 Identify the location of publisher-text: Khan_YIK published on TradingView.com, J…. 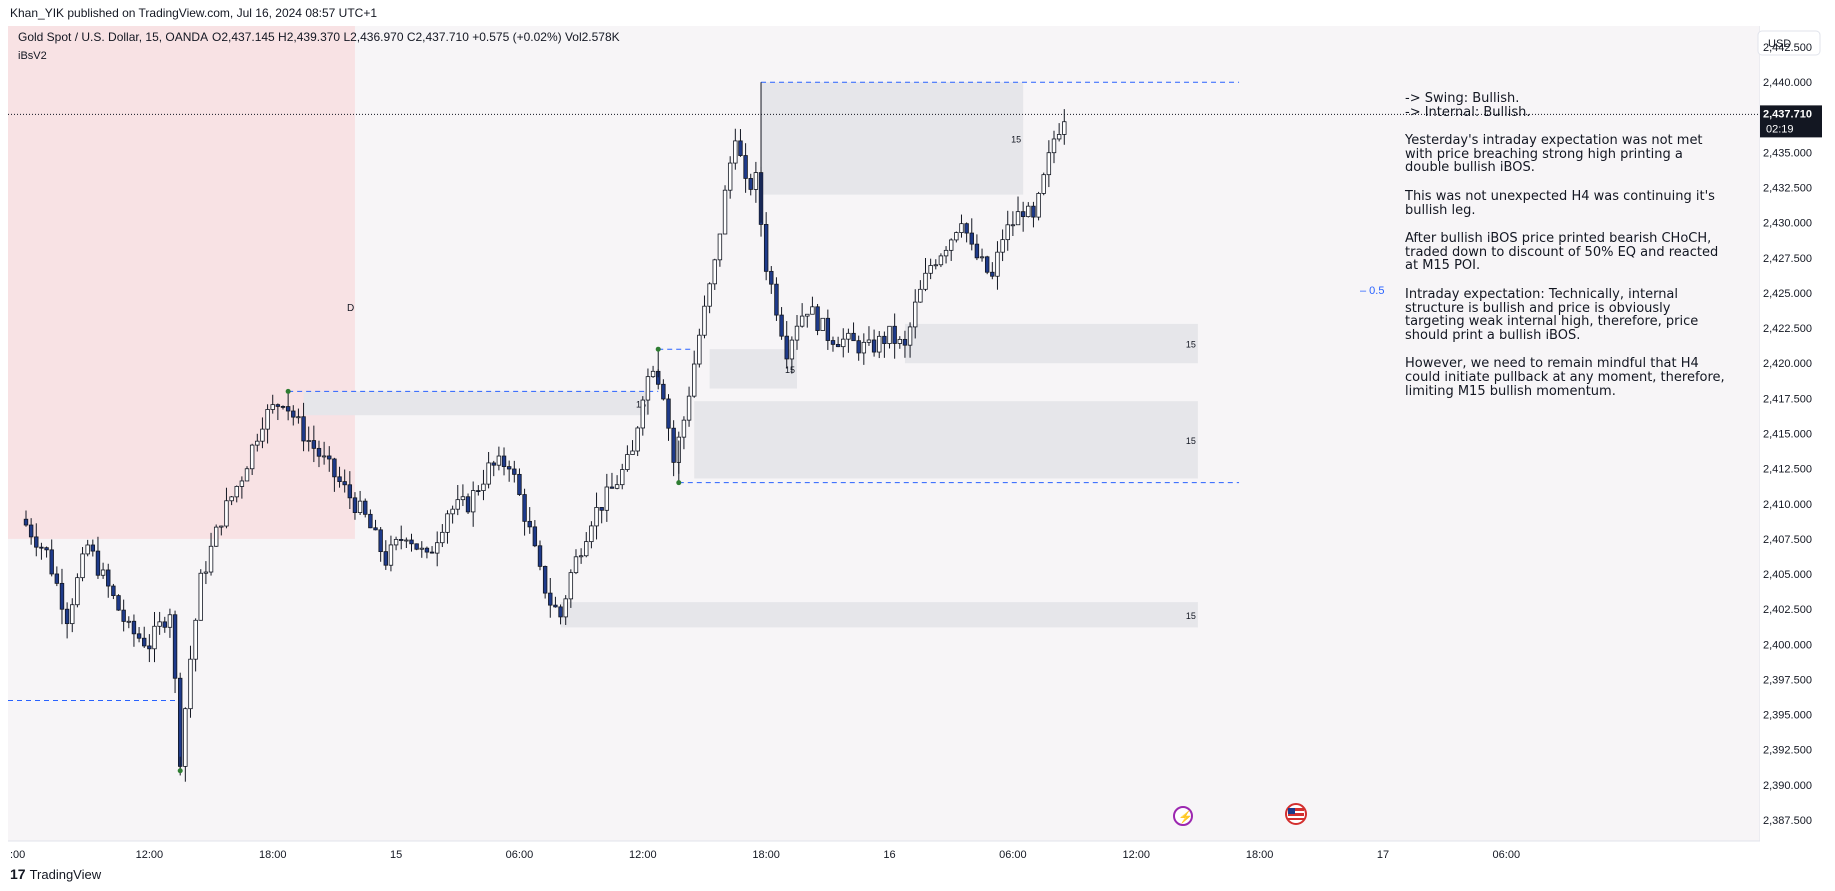
(194, 13).